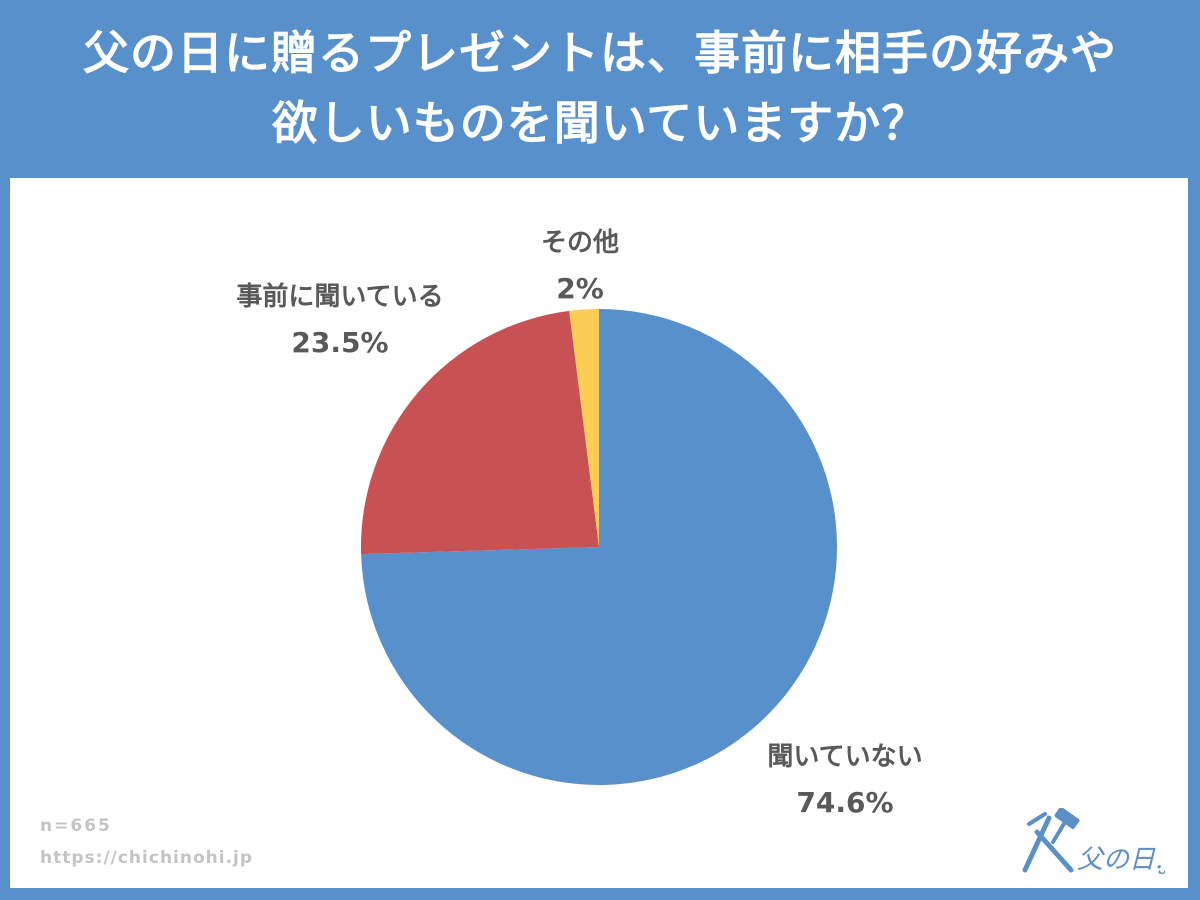 Image resolution: width=1200 pixels, height=900 pixels. What do you see at coordinates (340, 297) in the screenshot?
I see `slice-label-name: 事前に聞いている` at bounding box center [340, 297].